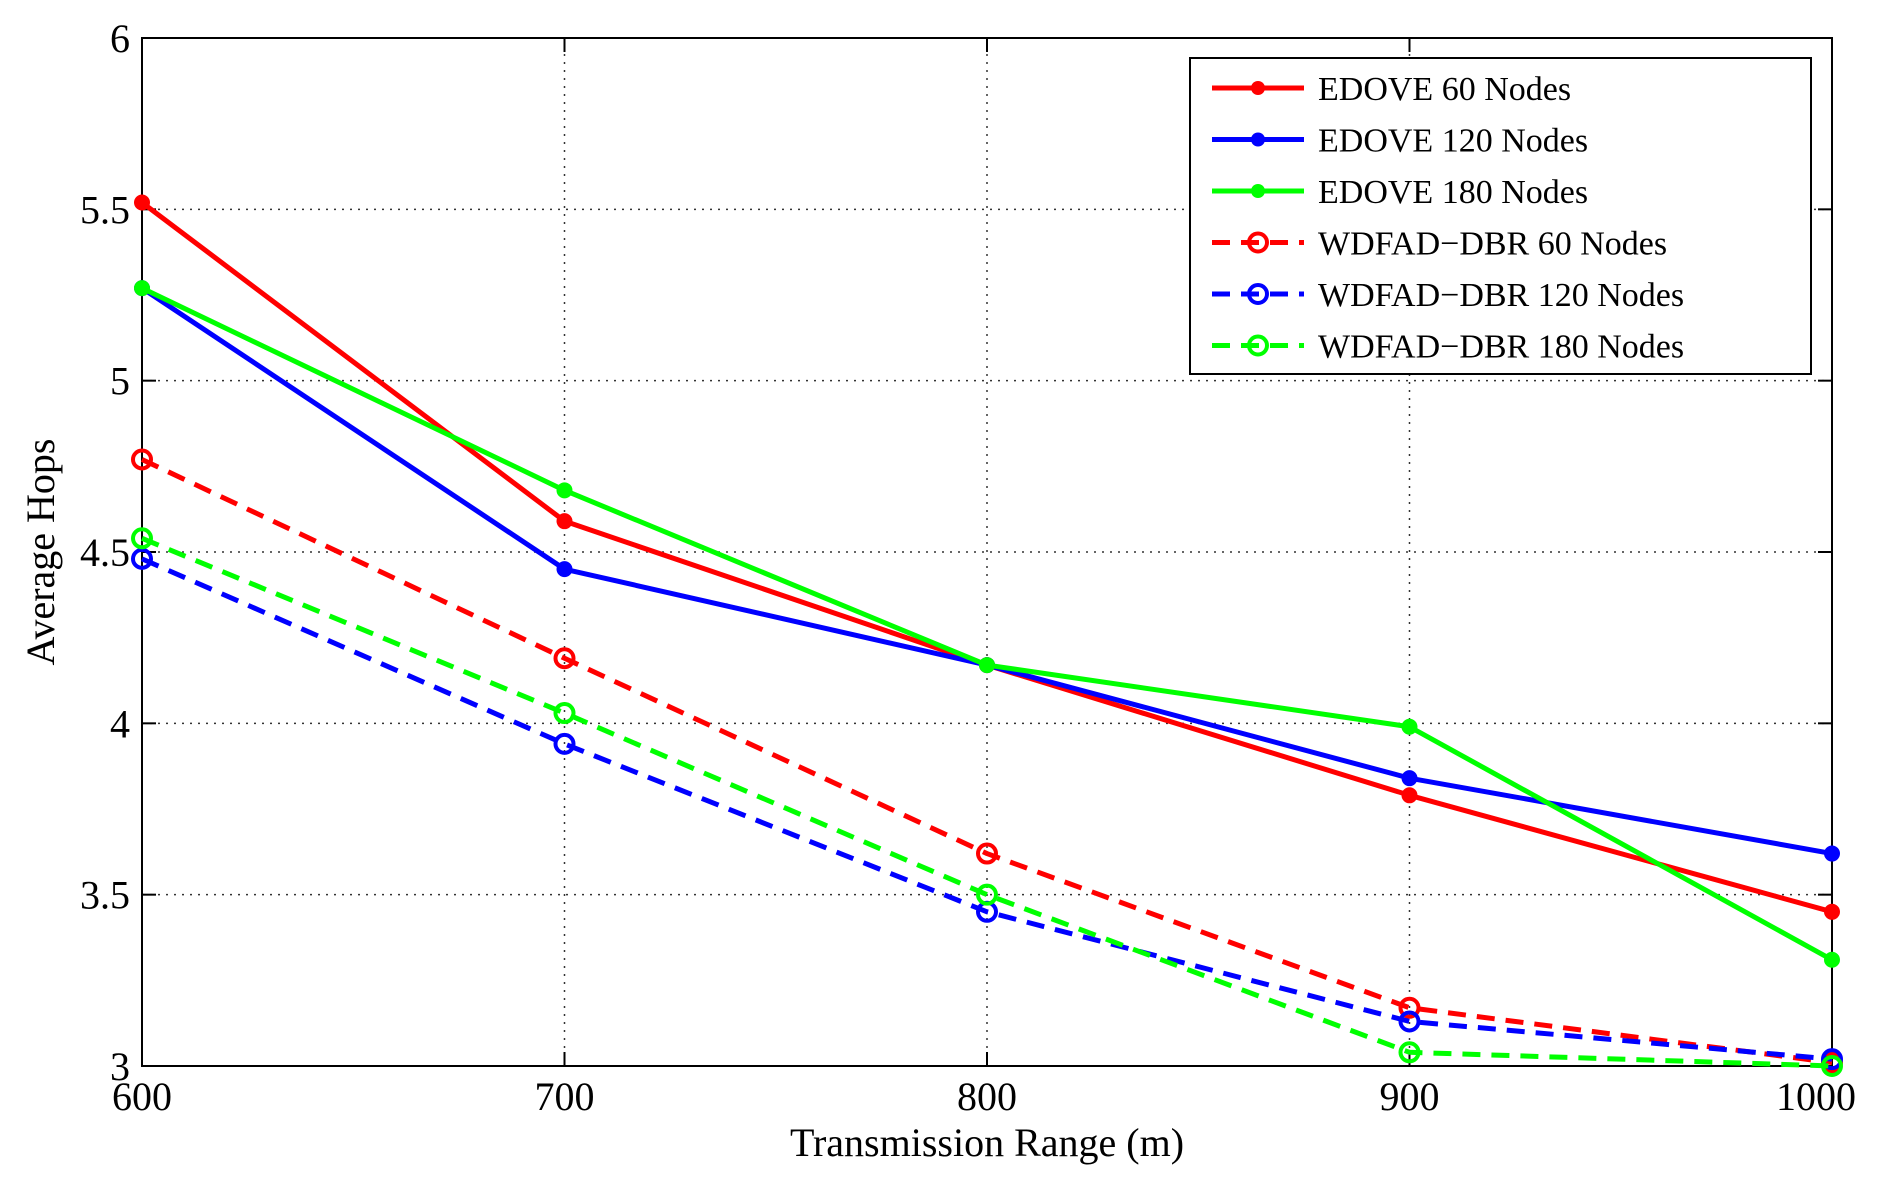  I want to click on y-tick-label: 5, so click(120, 381).